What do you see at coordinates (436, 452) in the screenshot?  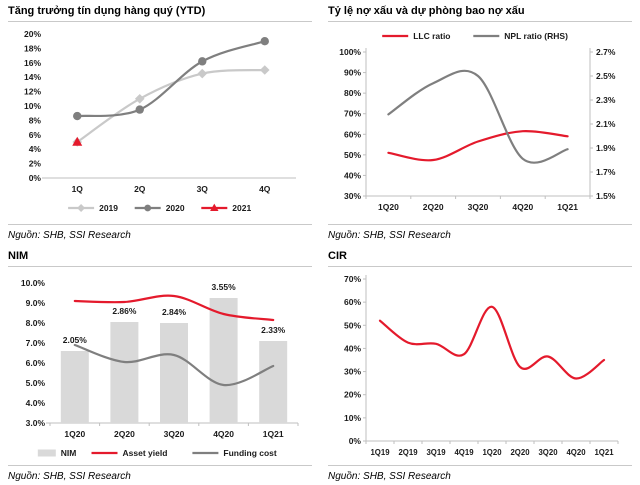 I see `svg-text: 3Q19` at bounding box center [436, 452].